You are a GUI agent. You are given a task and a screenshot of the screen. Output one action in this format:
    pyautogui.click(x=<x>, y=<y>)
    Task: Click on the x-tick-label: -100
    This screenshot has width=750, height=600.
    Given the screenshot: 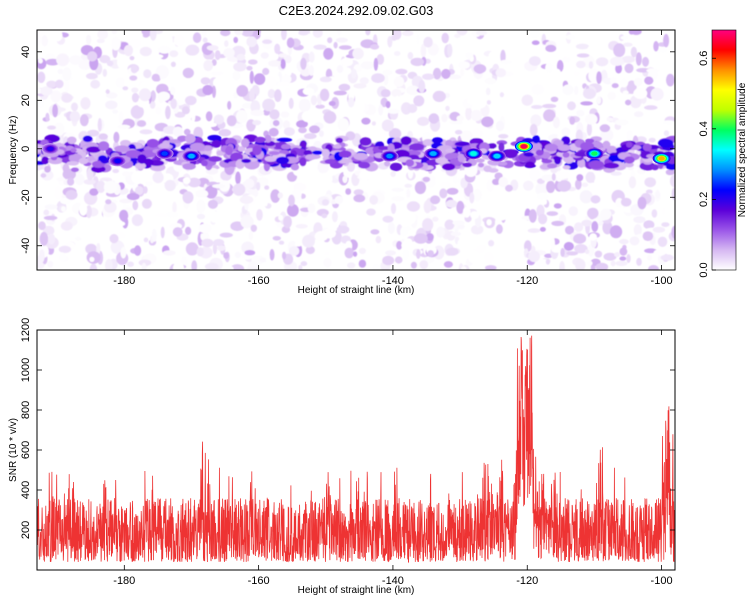 What is the action you would take?
    pyautogui.click(x=662, y=281)
    